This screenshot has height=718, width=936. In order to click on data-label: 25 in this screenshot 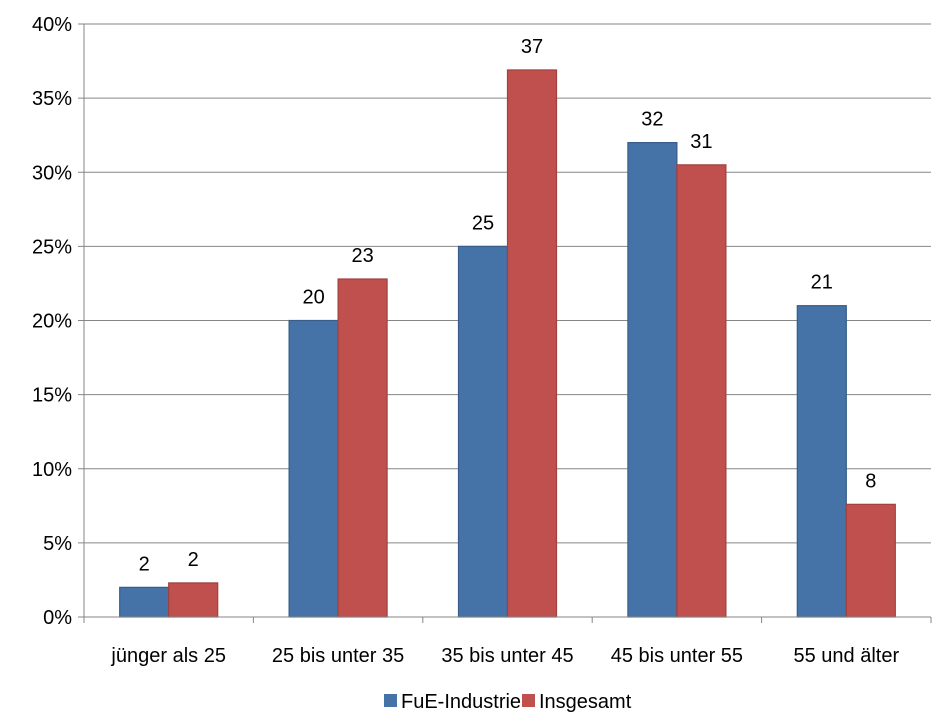, I will do `click(483, 223)`.